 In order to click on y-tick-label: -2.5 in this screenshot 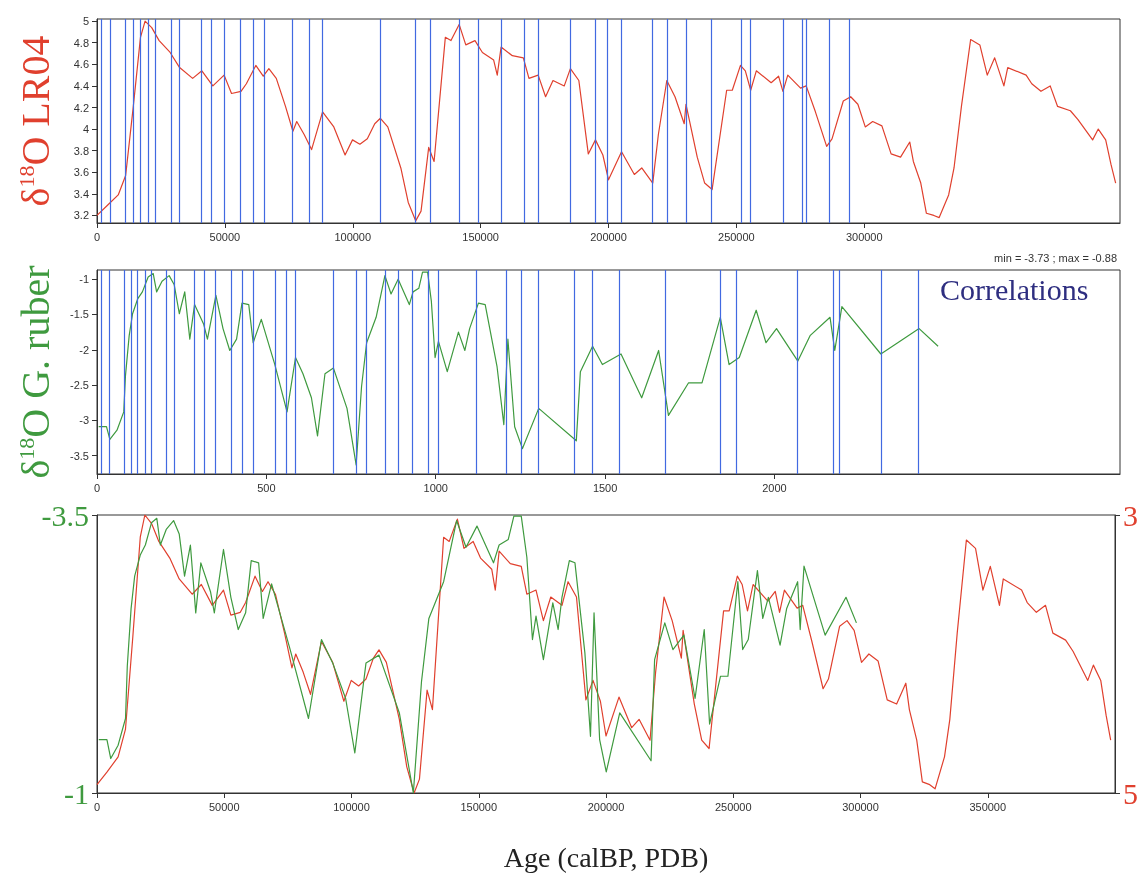, I will do `click(79, 385)`.